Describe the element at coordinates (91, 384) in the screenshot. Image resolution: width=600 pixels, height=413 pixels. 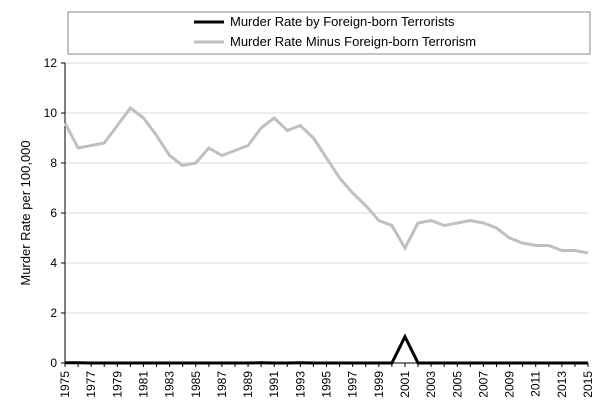
I see `x-tick-label: 1977` at that location.